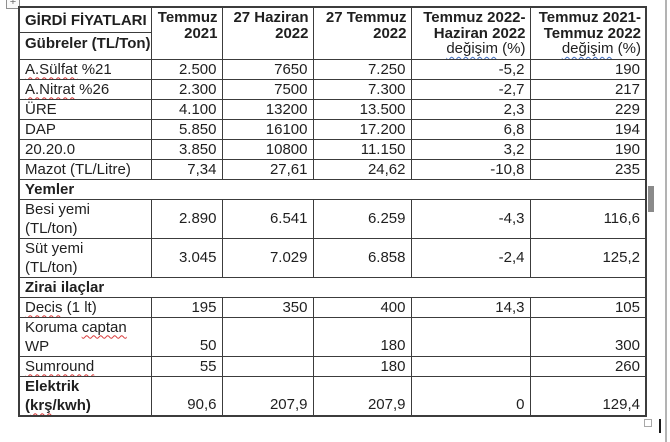 This screenshot has width=670, height=442. What do you see at coordinates (470, 257) in the screenshot?
I see `value-cell: -2,4` at bounding box center [470, 257].